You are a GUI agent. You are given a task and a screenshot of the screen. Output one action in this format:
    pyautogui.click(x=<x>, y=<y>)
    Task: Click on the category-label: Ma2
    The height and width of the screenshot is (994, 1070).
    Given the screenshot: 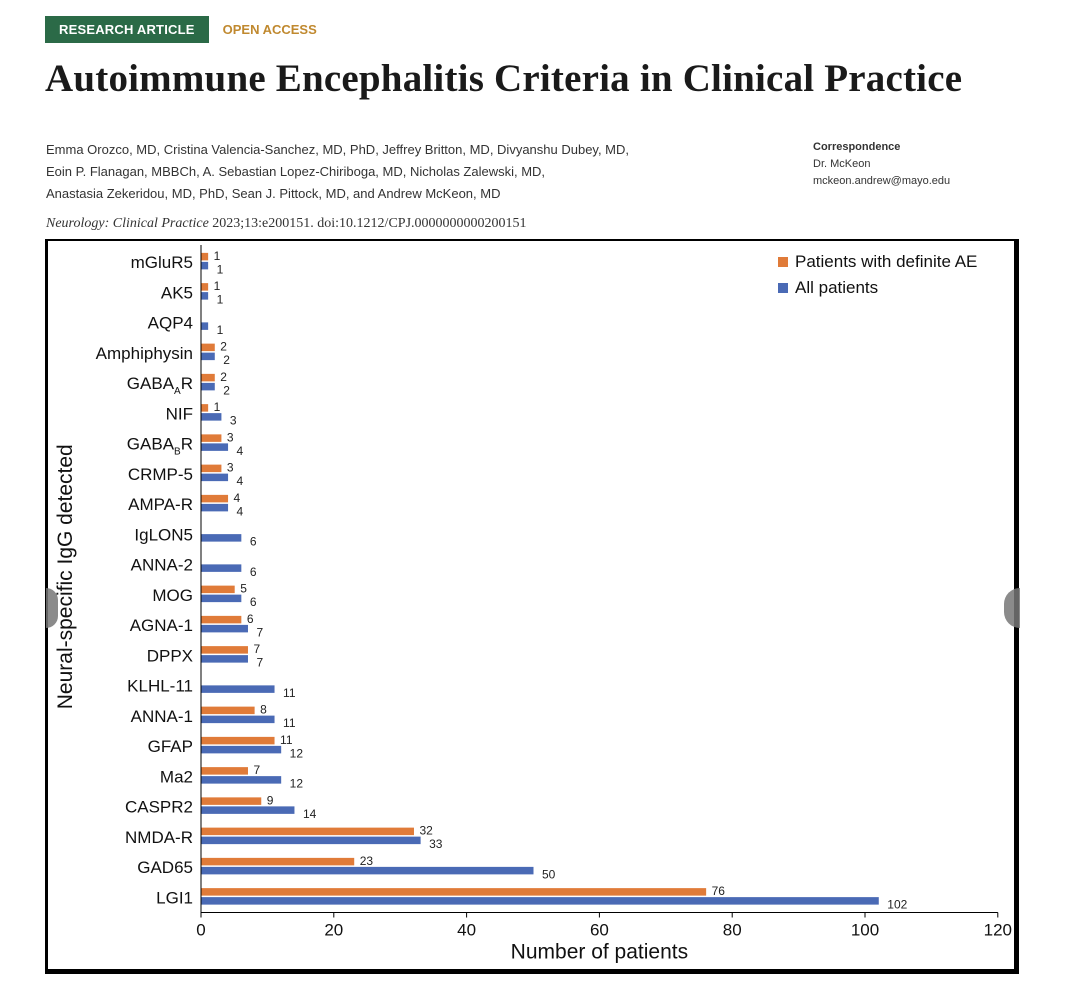 What is the action you would take?
    pyautogui.click(x=176, y=776)
    